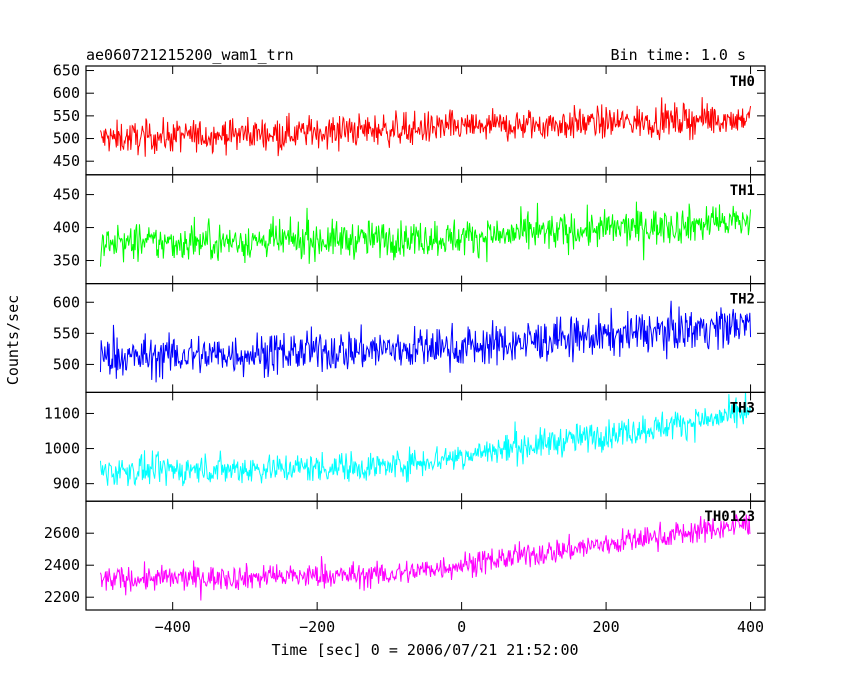 The height and width of the screenshot is (680, 850). I want to click on x-tick-label: −400, so click(173, 627).